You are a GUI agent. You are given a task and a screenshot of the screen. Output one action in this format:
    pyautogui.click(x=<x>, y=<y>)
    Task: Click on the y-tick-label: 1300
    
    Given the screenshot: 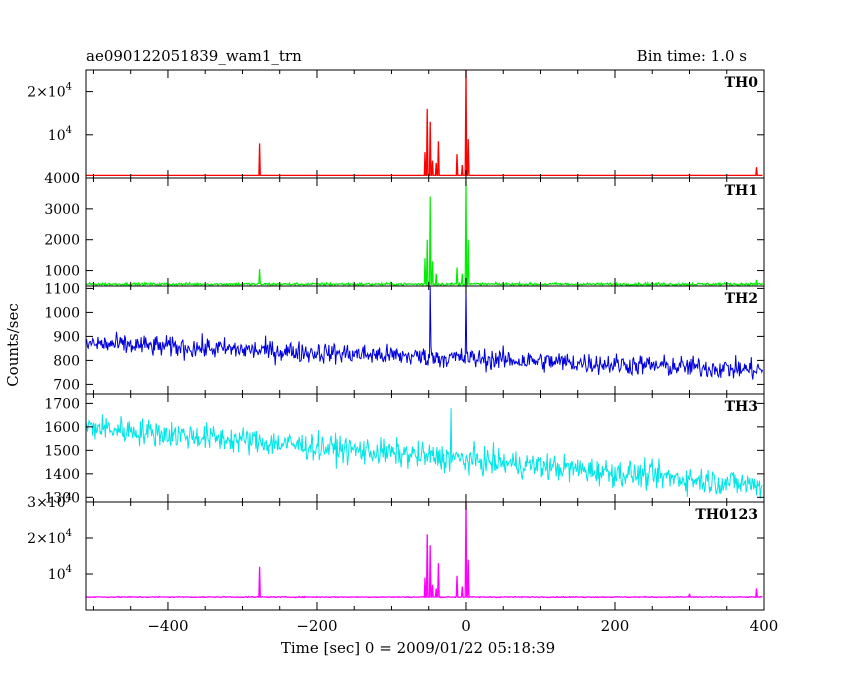 What is the action you would take?
    pyautogui.click(x=62, y=498)
    